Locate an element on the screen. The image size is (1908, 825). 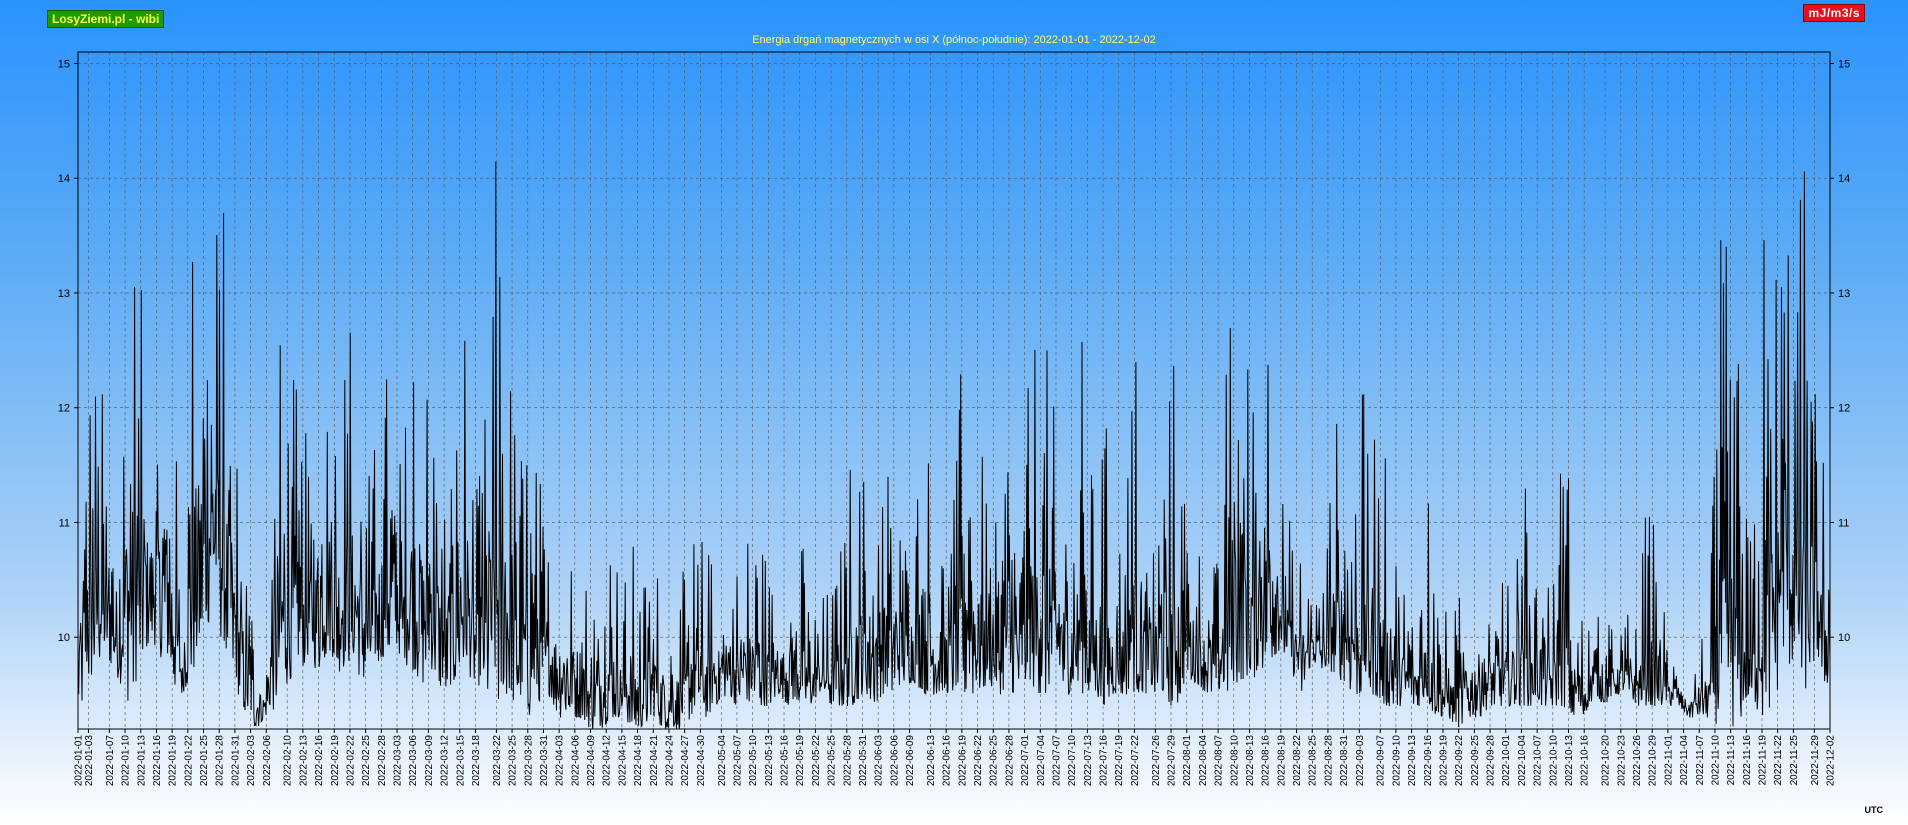
x-tick-label: 2022-06-16 is located at coordinates (947, 761).